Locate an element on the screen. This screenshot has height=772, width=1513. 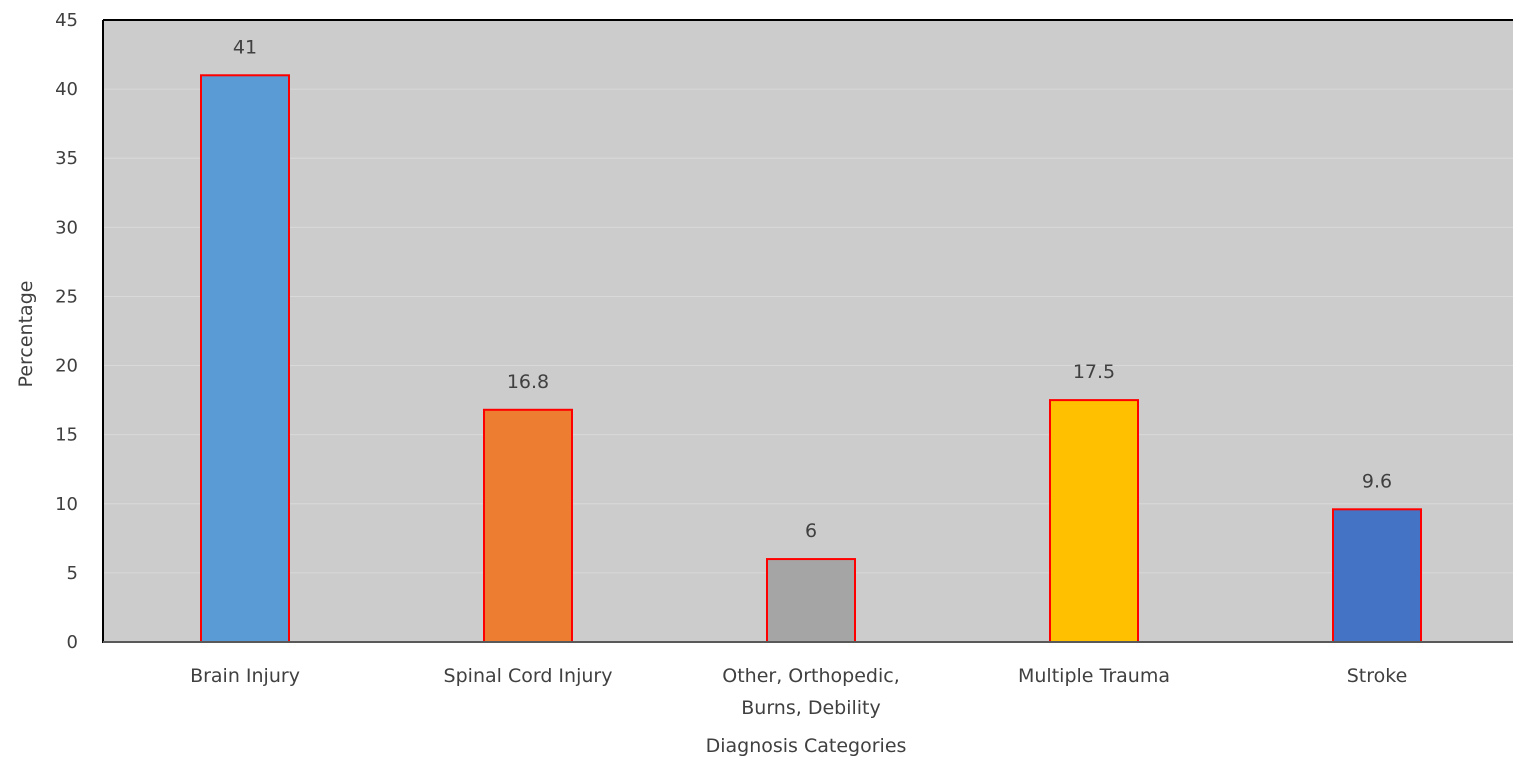
x-tick-label: Other, Orthopedic, Burns, Debility is located at coordinates (811, 692).